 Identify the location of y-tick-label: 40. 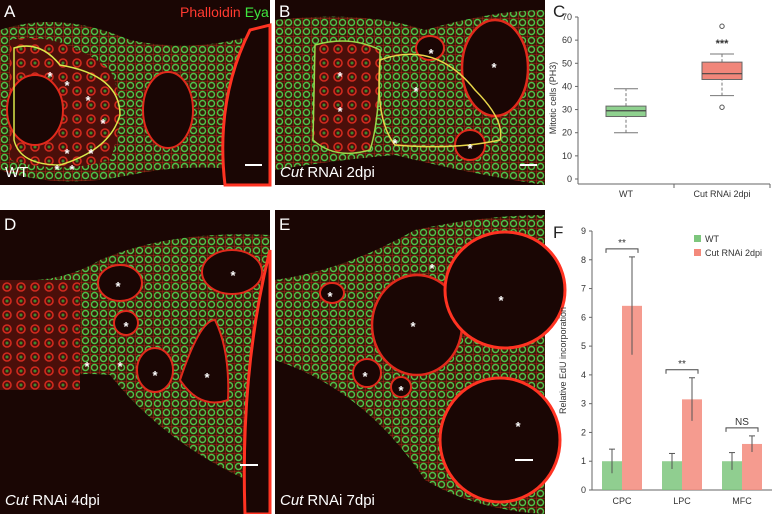
(567, 86).